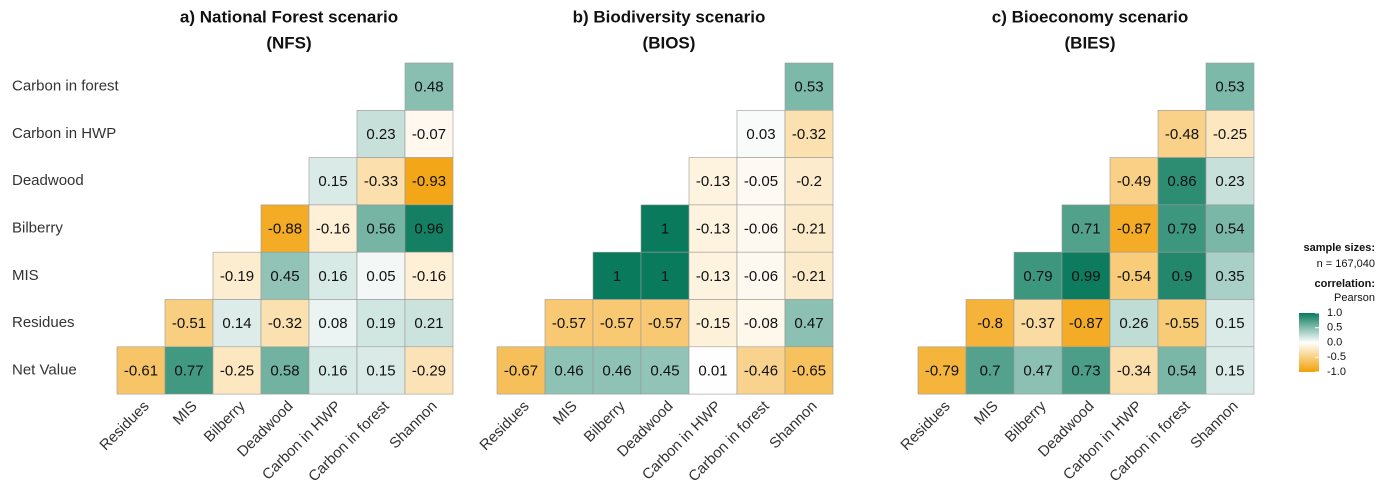  Describe the element at coordinates (48, 180) in the screenshot. I see `y-tick-label: Deadwood` at that location.